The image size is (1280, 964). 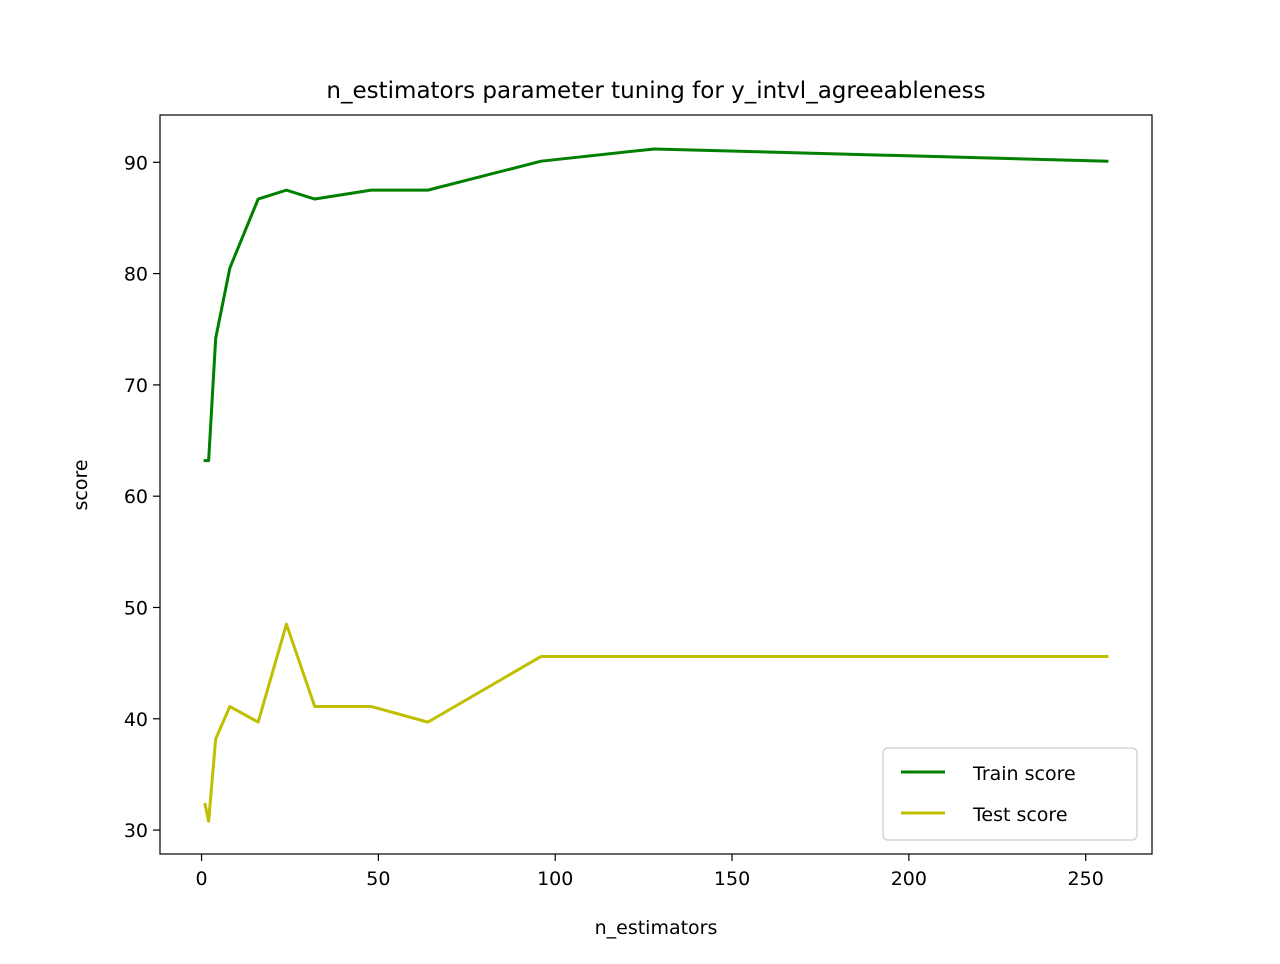 What do you see at coordinates (732, 879) in the screenshot?
I see `x-tick-label: 150` at bounding box center [732, 879].